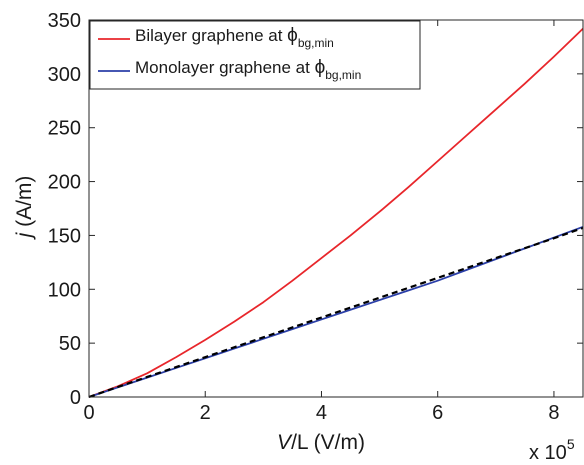  What do you see at coordinates (205, 413) in the screenshot?
I see `x-tick-label: 2` at bounding box center [205, 413].